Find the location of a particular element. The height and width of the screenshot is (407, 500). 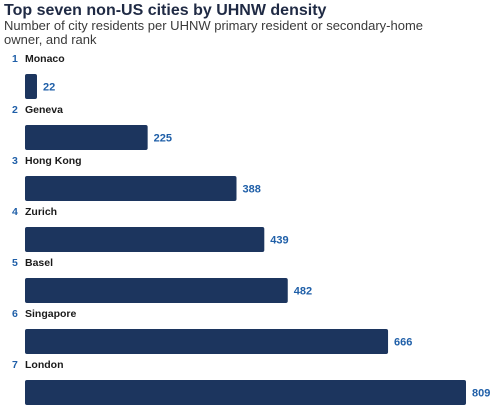

value-label: 22 is located at coordinates (49, 88).